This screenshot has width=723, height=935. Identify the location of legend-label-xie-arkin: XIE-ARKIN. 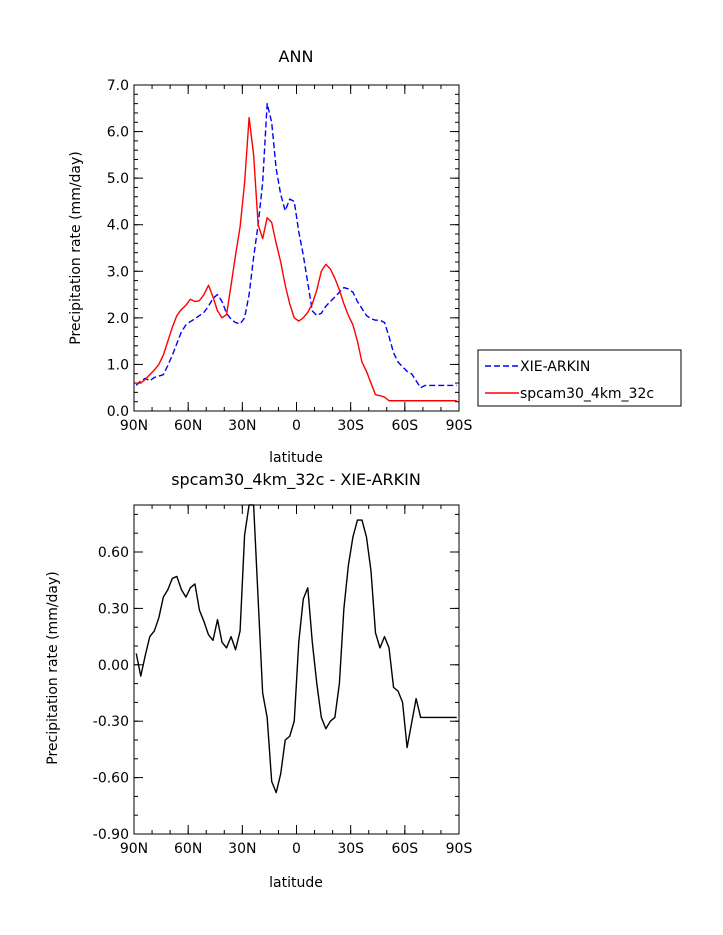
(555, 367).